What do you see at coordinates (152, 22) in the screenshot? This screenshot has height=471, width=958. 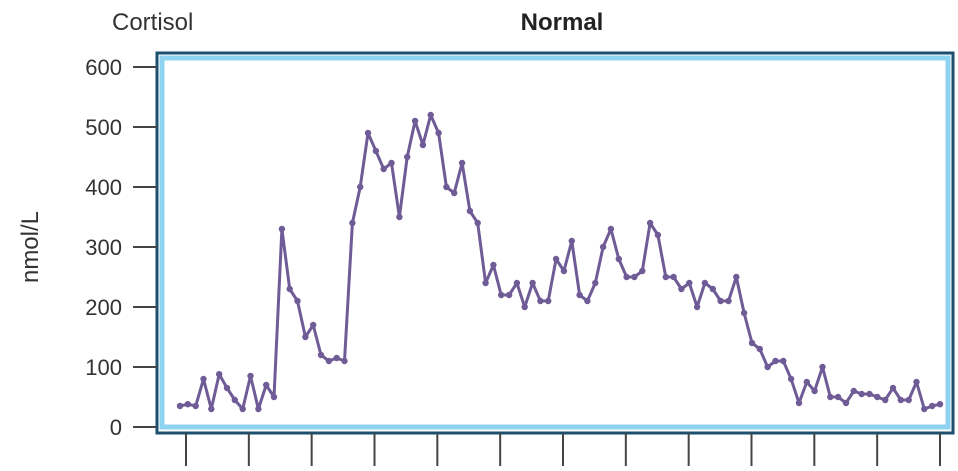 I see `chart-left-label: Cortisol` at bounding box center [152, 22].